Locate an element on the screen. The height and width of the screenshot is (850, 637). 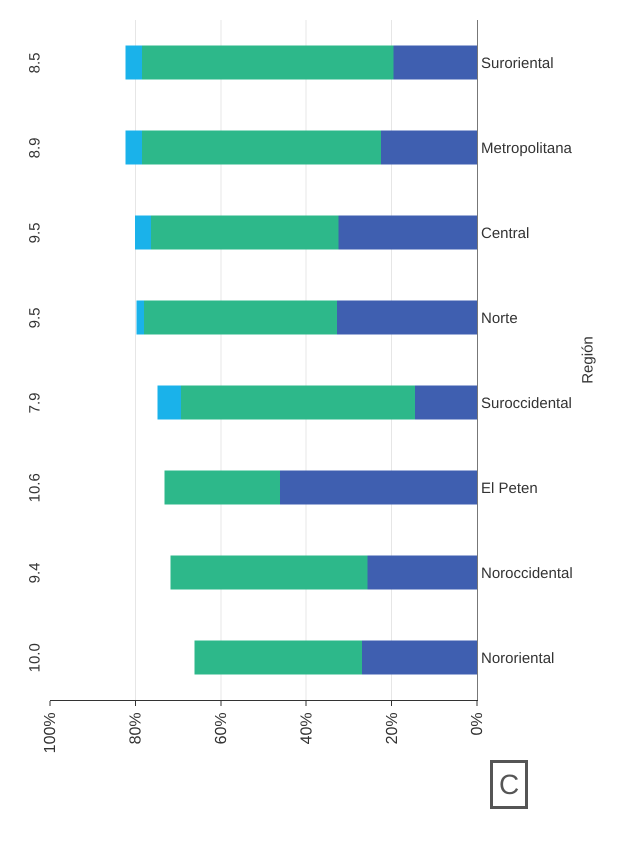
text: 10.6 is located at coordinates (35, 487).